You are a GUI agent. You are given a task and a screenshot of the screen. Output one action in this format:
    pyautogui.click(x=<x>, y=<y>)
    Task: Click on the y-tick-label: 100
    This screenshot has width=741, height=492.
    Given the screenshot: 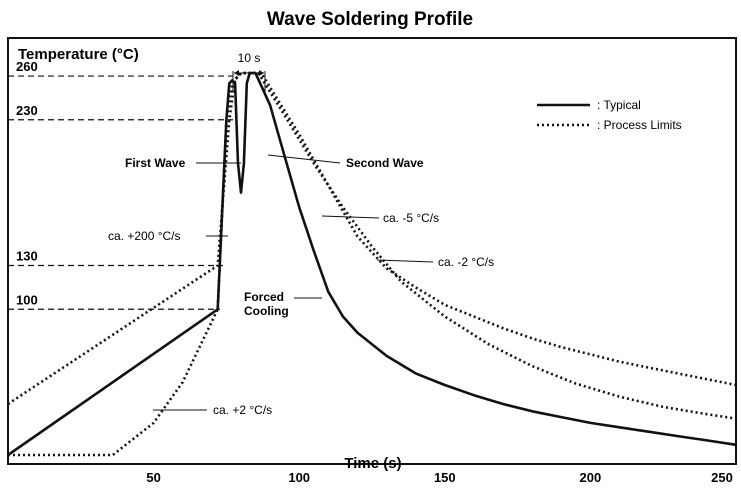 What is the action you would take?
    pyautogui.click(x=27, y=299)
    